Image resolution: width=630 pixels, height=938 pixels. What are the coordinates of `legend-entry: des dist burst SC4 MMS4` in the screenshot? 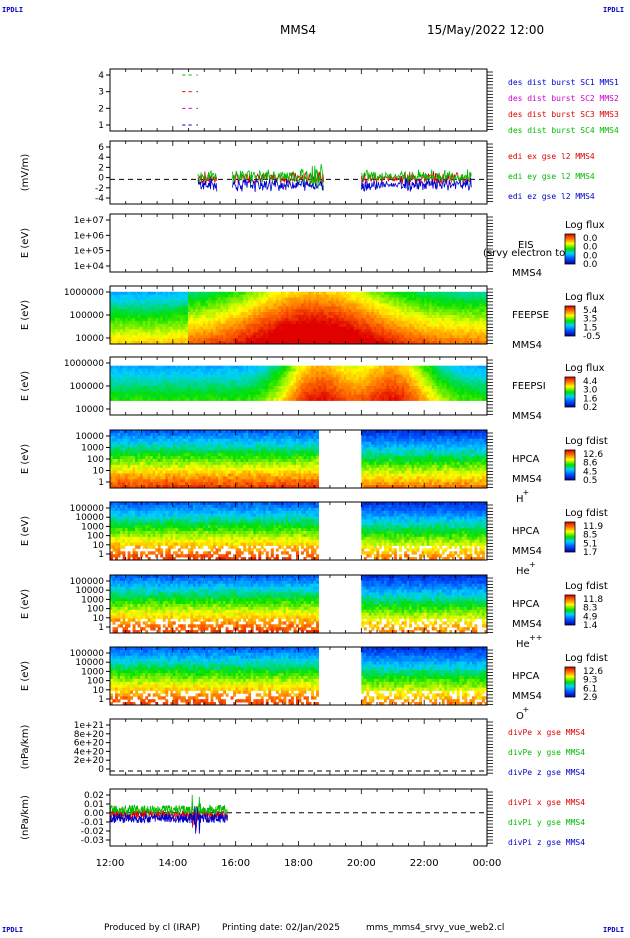 It's located at (563, 130).